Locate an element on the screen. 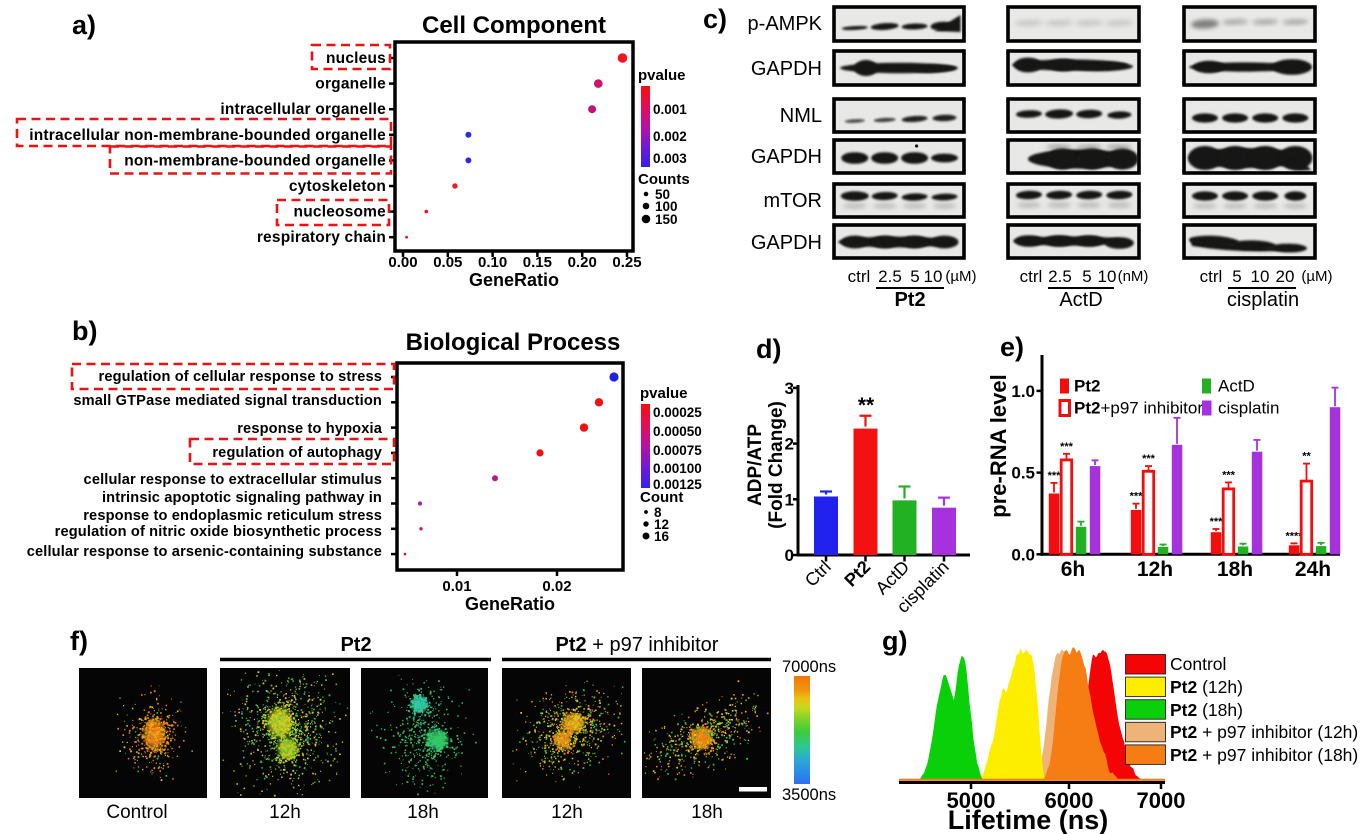 This screenshot has height=834, width=1367. svg-text: intracellular organelle is located at coordinates (303, 109).